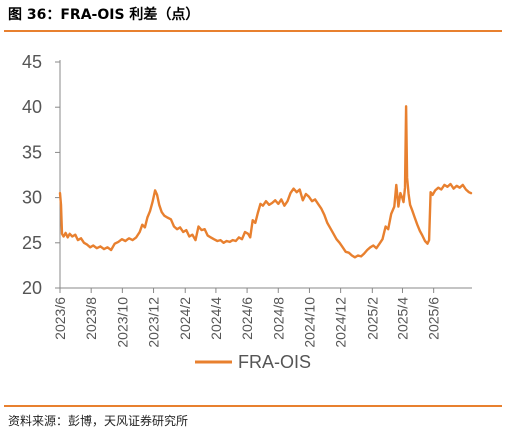 The image size is (508, 434). I want to click on x-tick-label: 2023/12, so click(154, 322).